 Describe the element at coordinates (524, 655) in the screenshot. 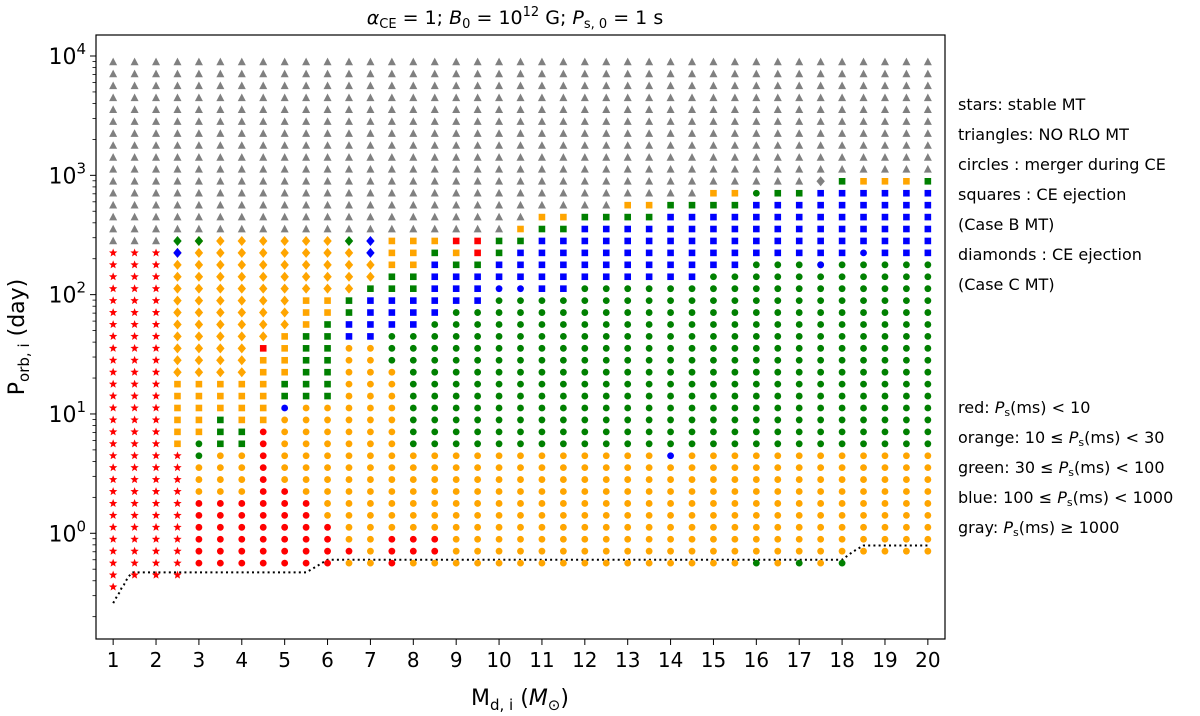

I see `x-ticks-layer: 1 2 3 4 5 6 7 8 9 10 11 12 13 14 15 16 17 18 19 20` at that location.